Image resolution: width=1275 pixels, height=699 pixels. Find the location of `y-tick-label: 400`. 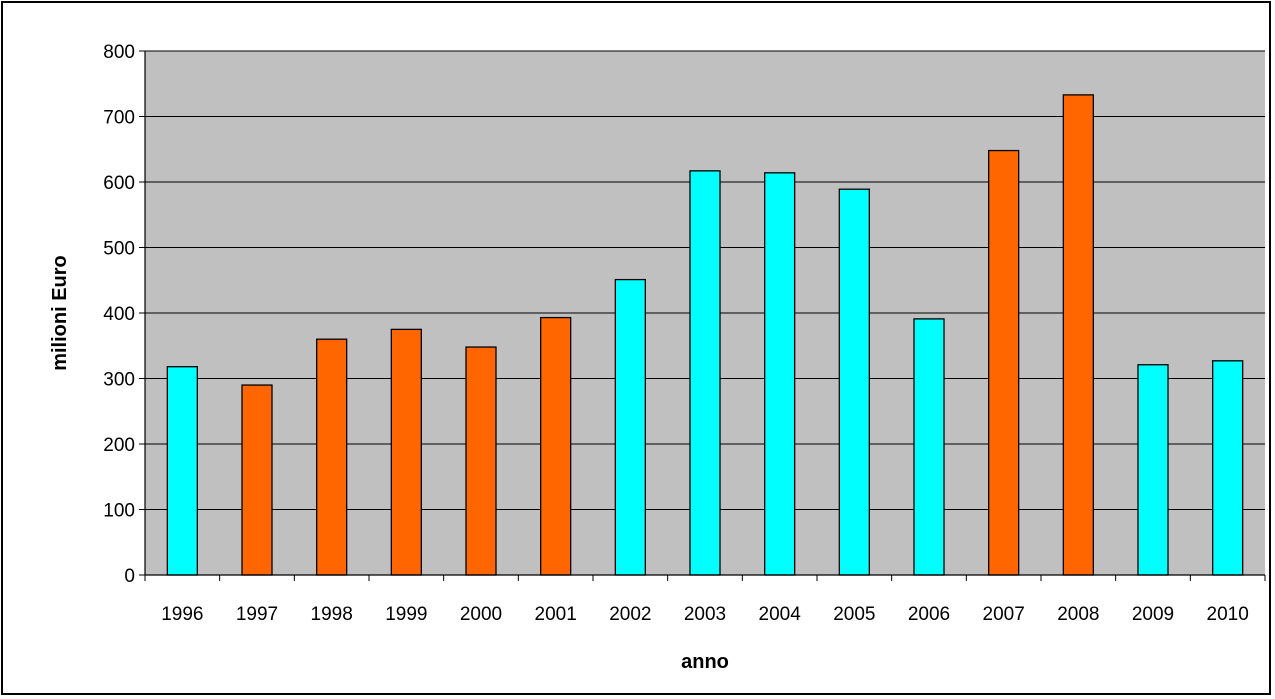

y-tick-label: 400 is located at coordinates (119, 314).